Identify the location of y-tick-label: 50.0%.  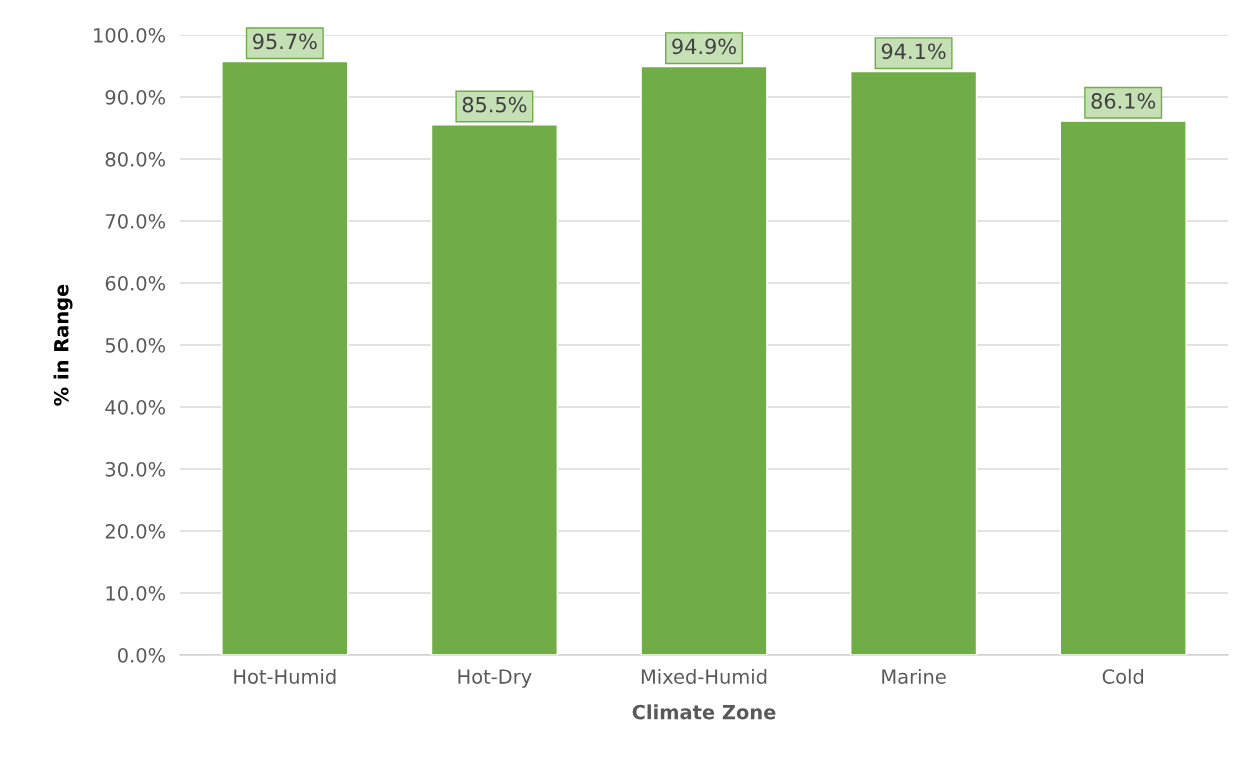
(135, 345).